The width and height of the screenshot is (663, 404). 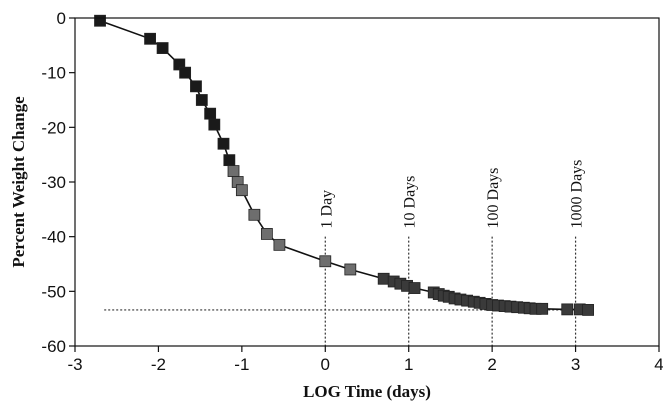 I want to click on x-axis-title: LOG Time (days), so click(x=367, y=391).